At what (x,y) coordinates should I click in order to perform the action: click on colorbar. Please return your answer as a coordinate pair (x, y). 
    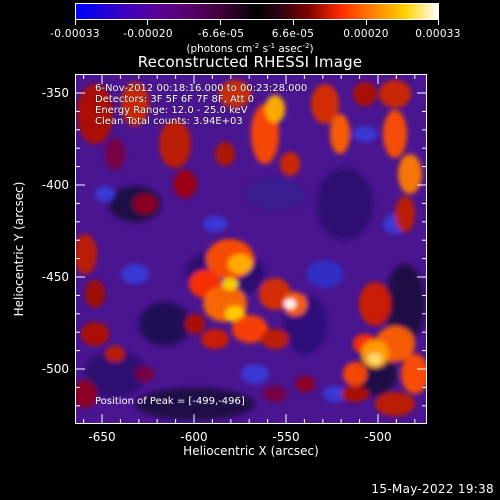
    Looking at the image, I should click on (257, 11).